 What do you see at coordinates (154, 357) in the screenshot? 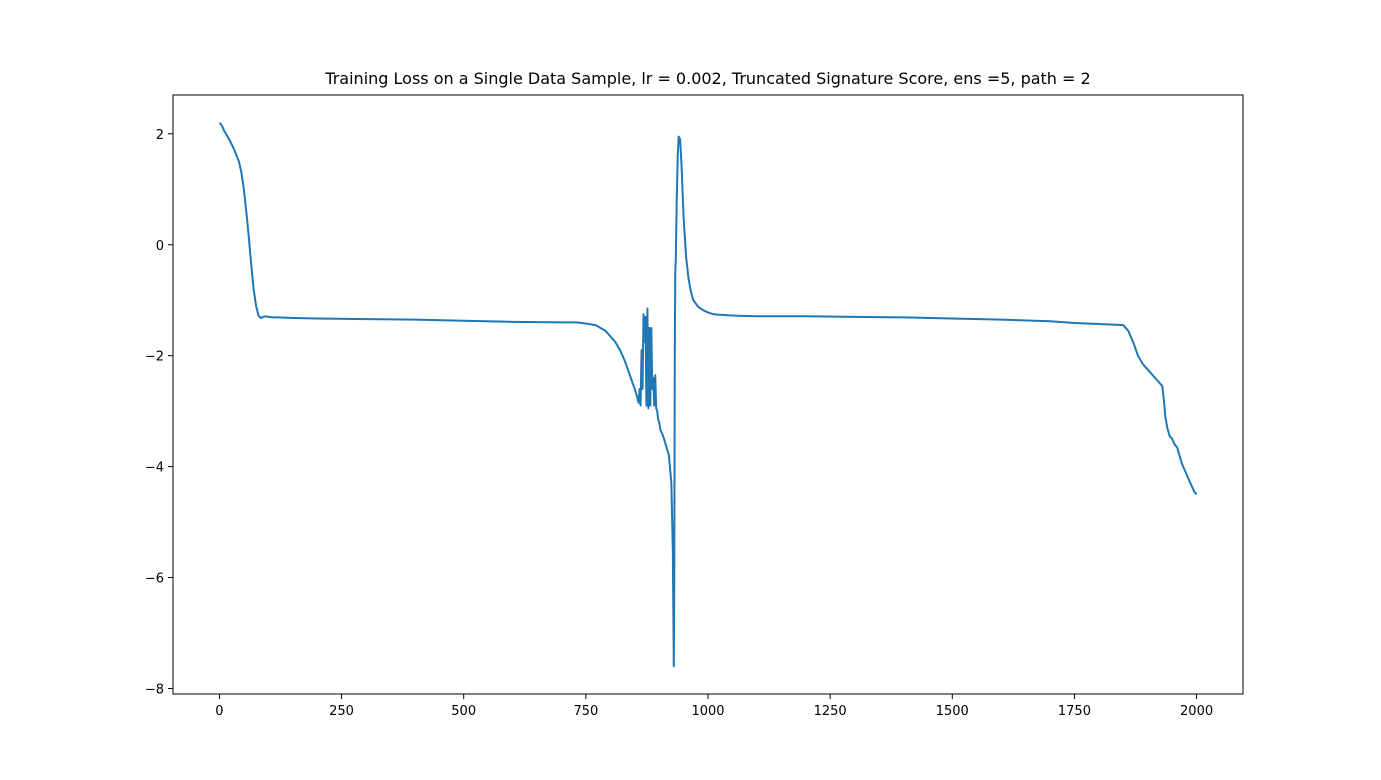
I see `y-tick-label: −2` at bounding box center [154, 357].